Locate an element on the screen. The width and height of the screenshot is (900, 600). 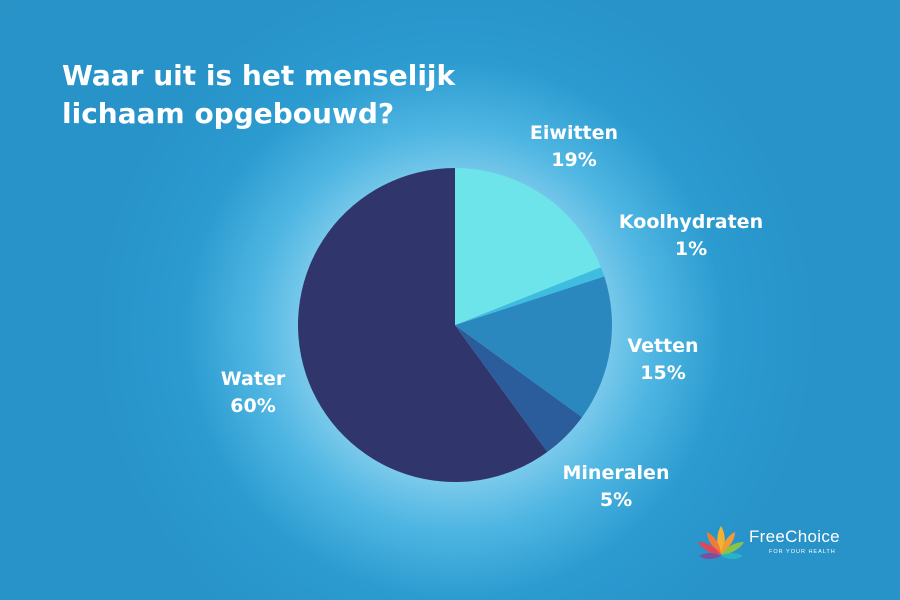
label-koolhydraten: Koolhydraten 1% is located at coordinates (691, 236).